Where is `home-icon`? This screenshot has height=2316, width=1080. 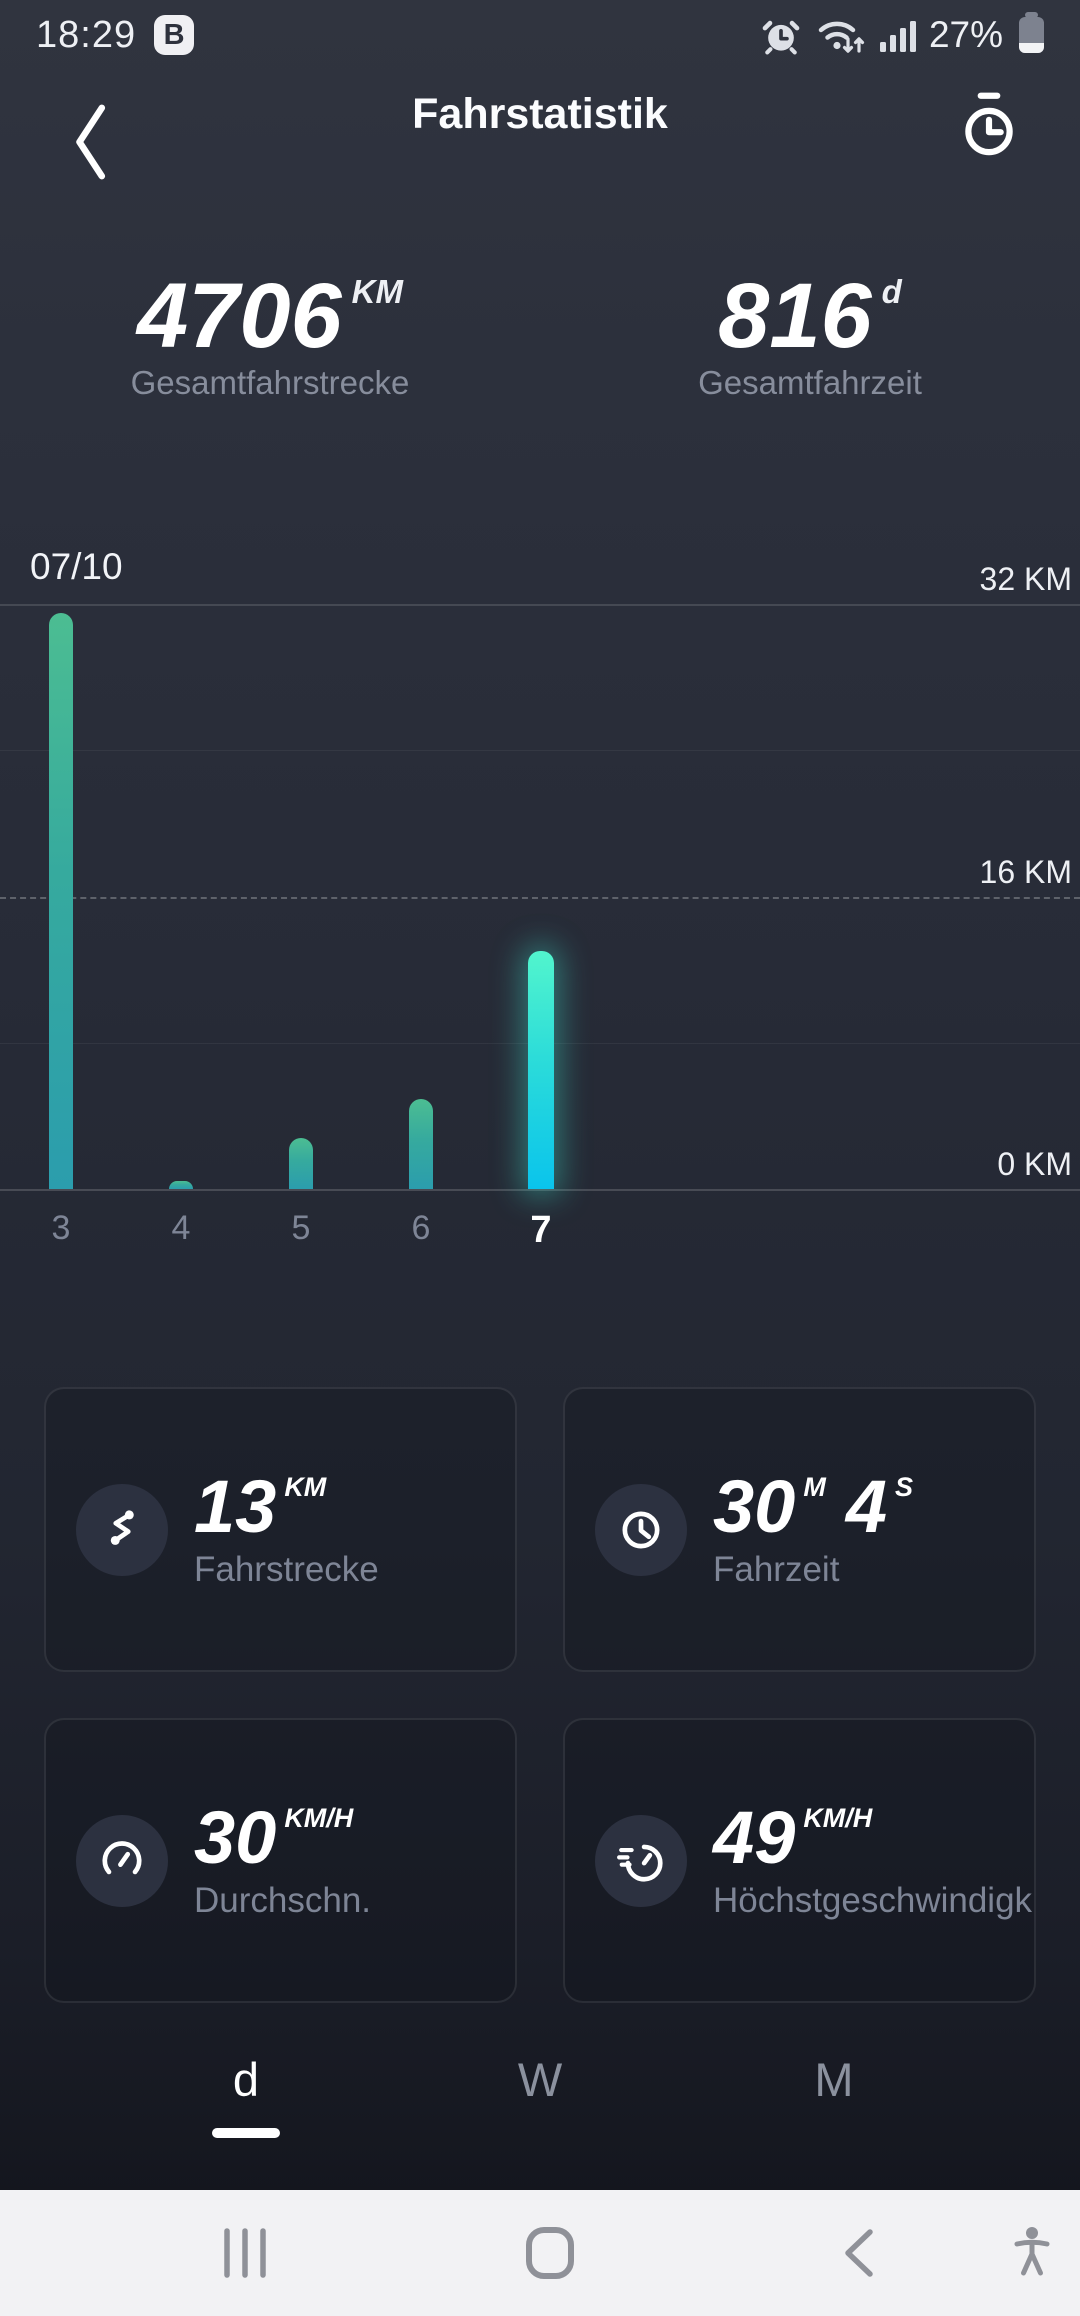
home-icon is located at coordinates (550, 2253).